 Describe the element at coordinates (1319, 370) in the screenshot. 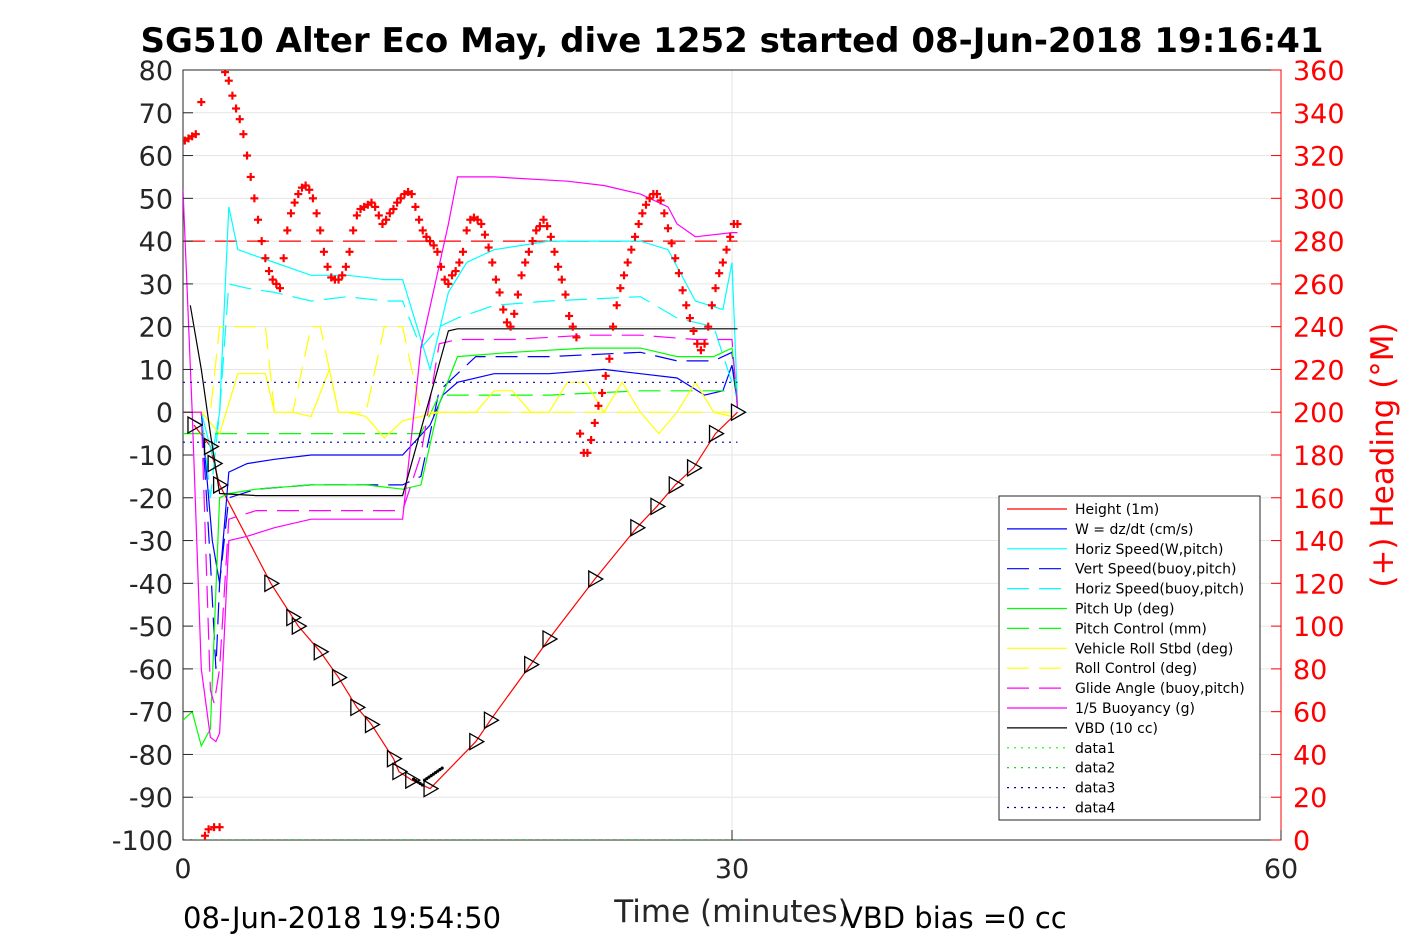

I see `y-right-tick-label: 220` at that location.